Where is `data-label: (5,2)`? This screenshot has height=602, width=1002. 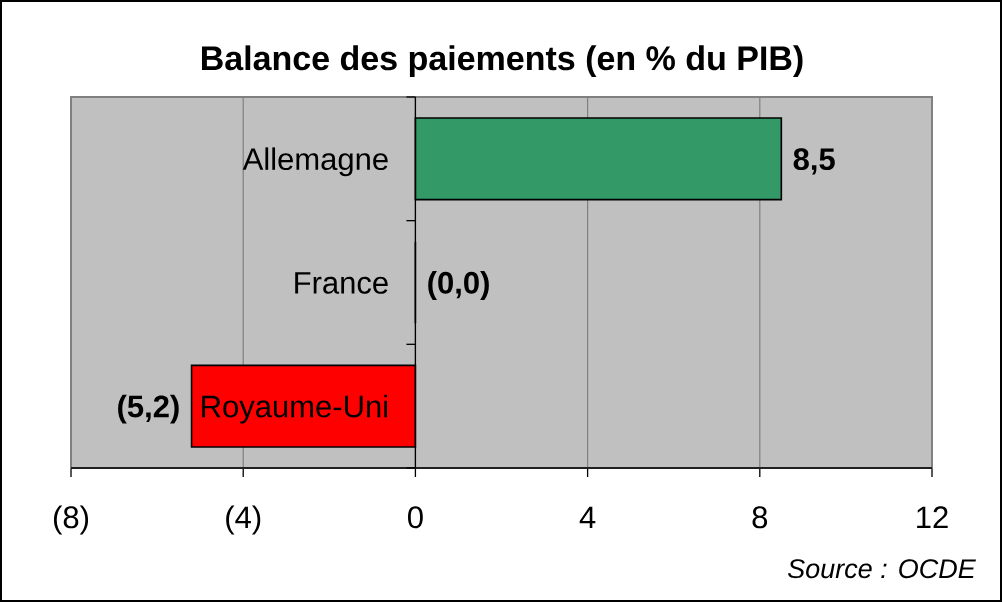 data-label: (5,2) is located at coordinates (148, 409).